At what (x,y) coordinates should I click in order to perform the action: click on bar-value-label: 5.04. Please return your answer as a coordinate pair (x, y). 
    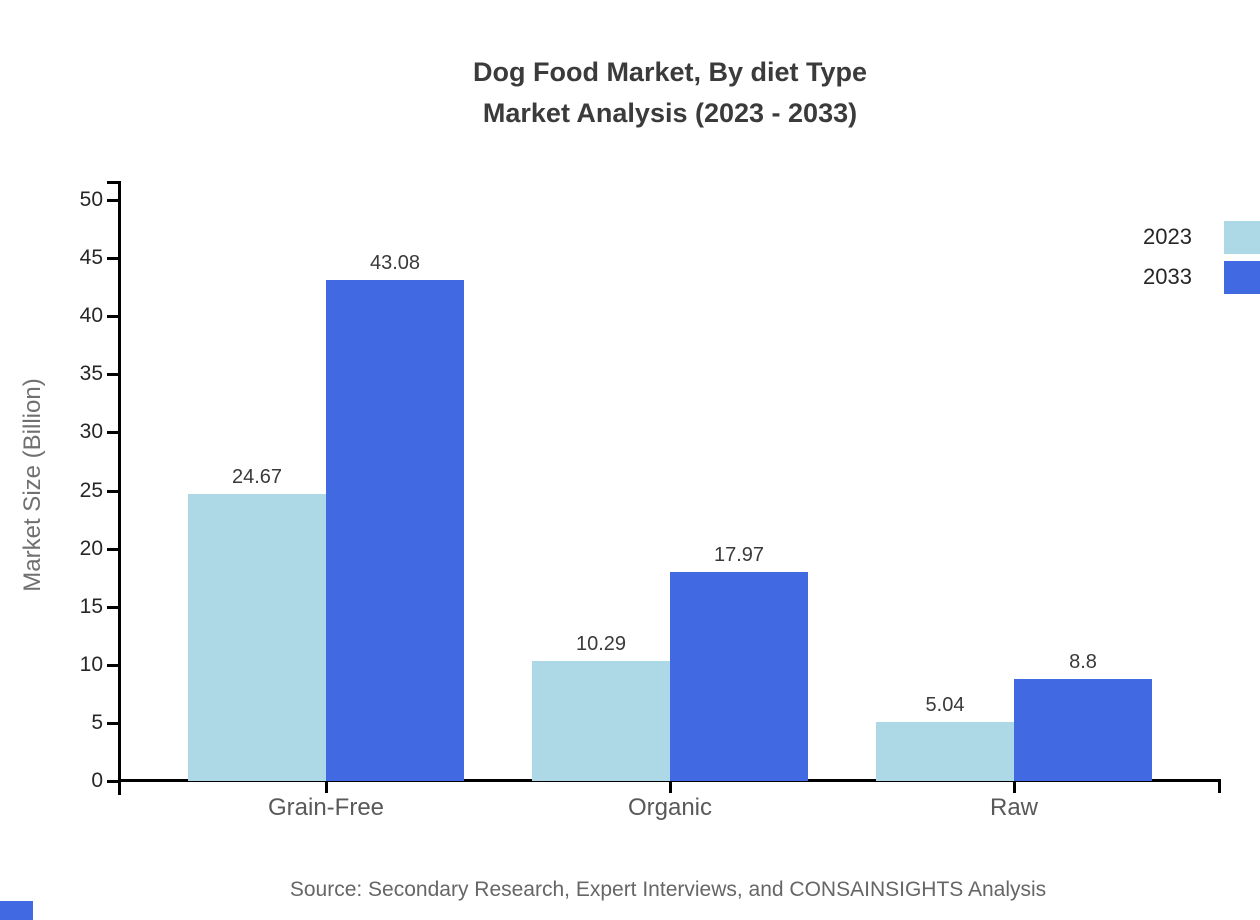
    Looking at the image, I should click on (945, 705).